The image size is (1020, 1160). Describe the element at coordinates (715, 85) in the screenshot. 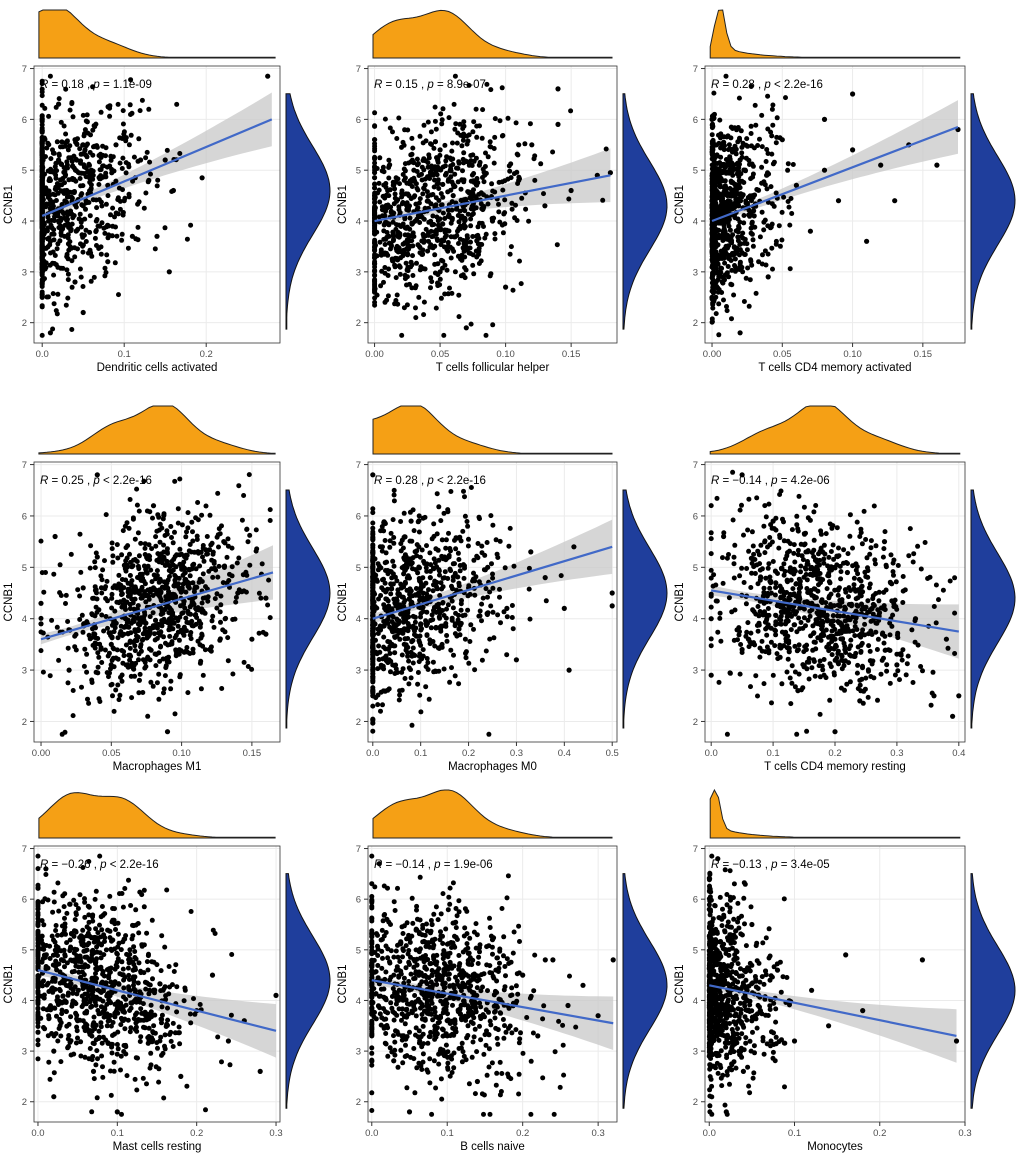

I see `r-label: R` at that location.